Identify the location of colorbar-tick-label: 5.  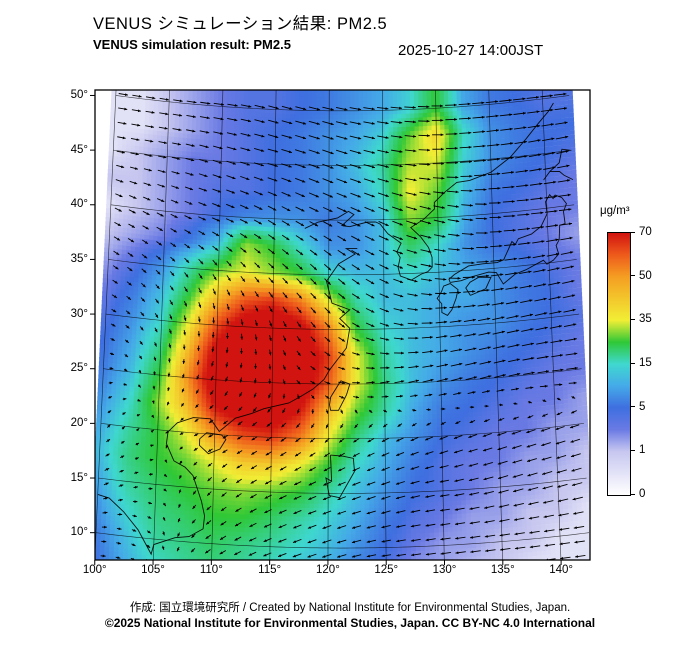
(642, 406).